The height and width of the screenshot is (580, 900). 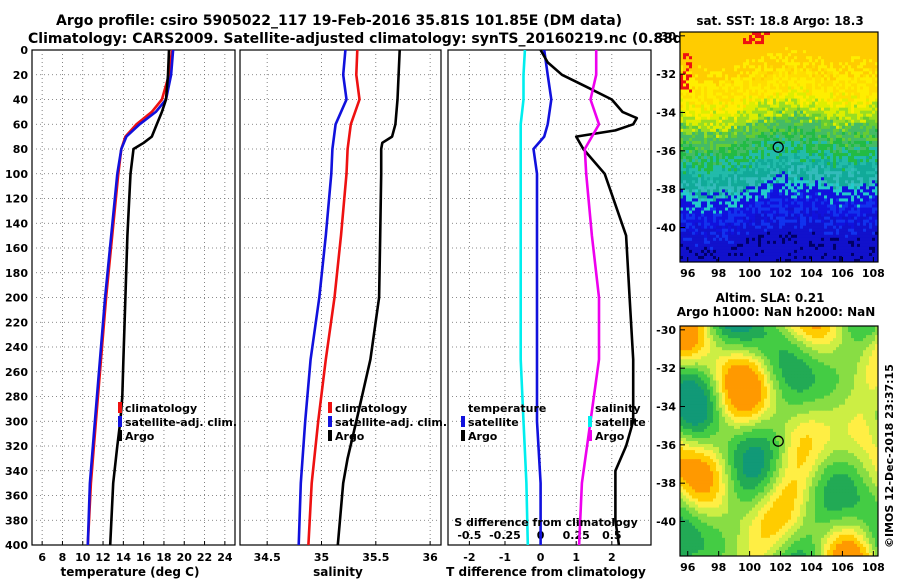 I want to click on x-tick-label: 2, so click(x=612, y=557).